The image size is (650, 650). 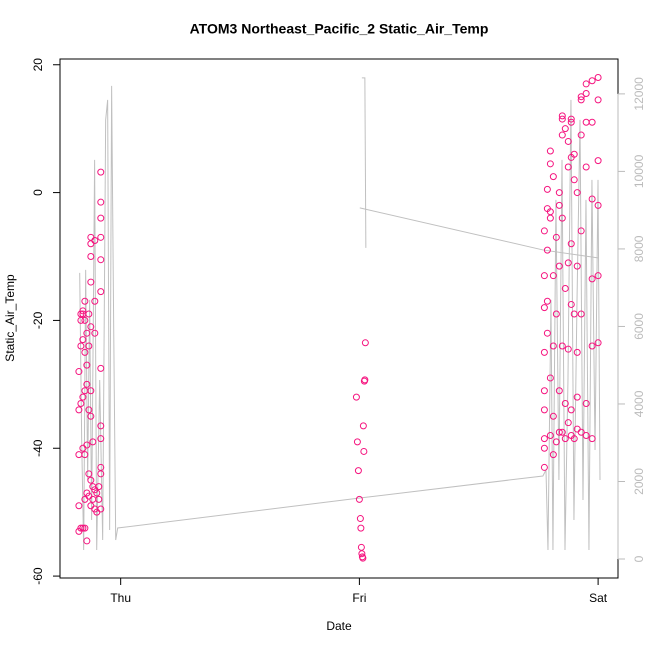 I want to click on y2-tick-label: 0, so click(x=639, y=558).